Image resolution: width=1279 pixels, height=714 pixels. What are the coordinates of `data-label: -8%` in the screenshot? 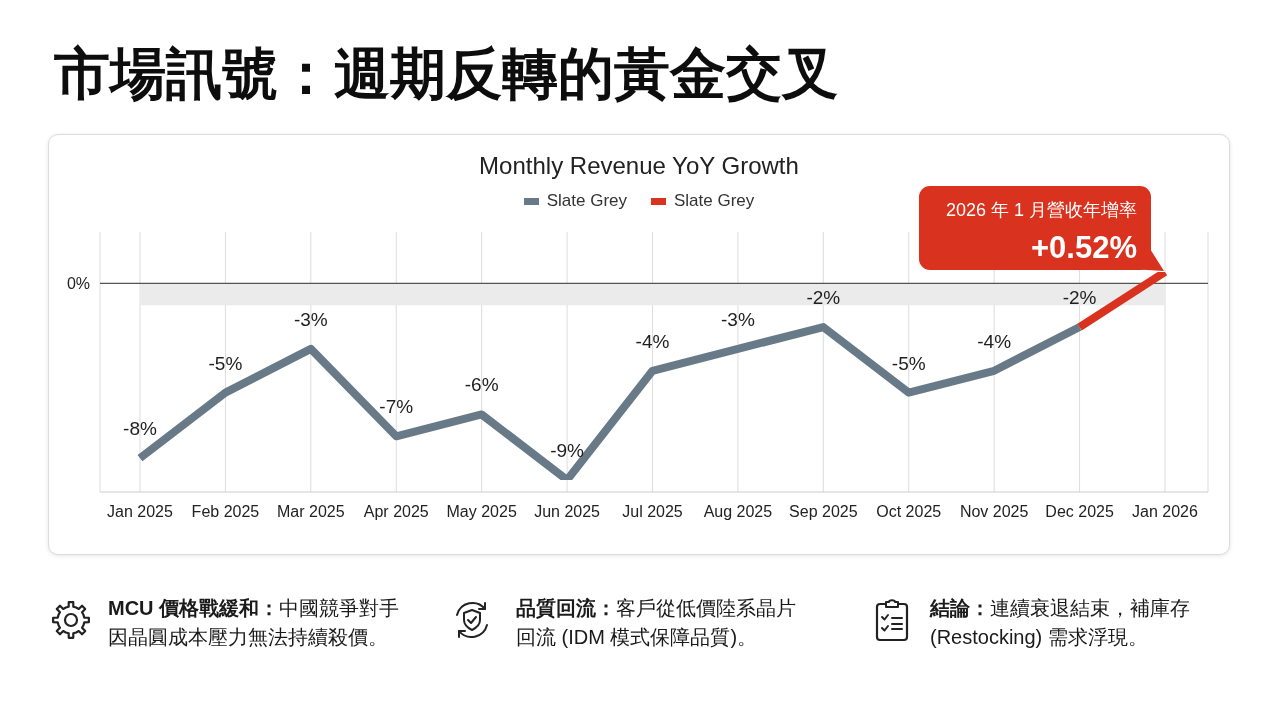 It's located at (140, 429).